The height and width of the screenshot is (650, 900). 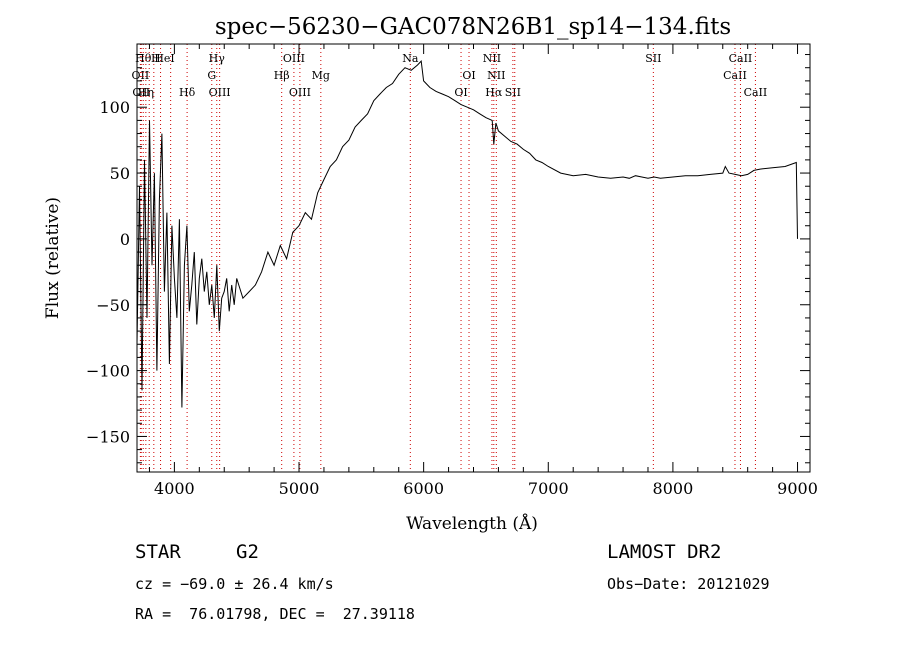 I want to click on chart-title: spec−56230−GAC078N26B1_sp14−134.fits, so click(x=473, y=27).